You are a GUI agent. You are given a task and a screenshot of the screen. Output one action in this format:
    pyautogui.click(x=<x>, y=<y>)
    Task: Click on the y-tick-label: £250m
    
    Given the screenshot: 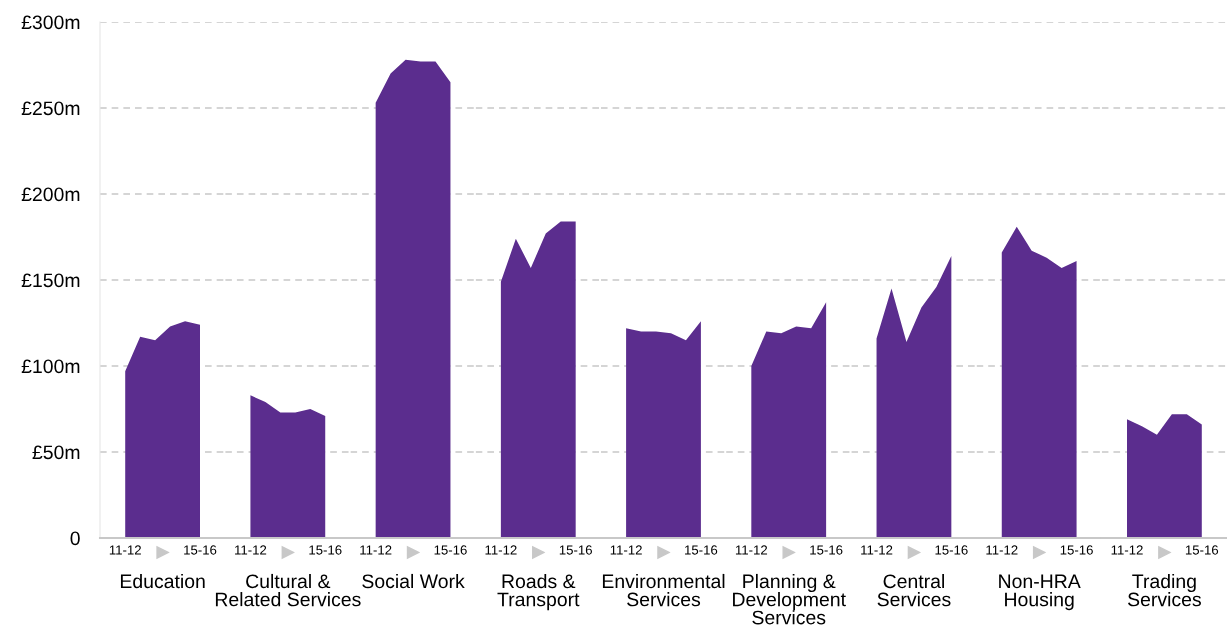 What is the action you would take?
    pyautogui.click(x=50, y=108)
    